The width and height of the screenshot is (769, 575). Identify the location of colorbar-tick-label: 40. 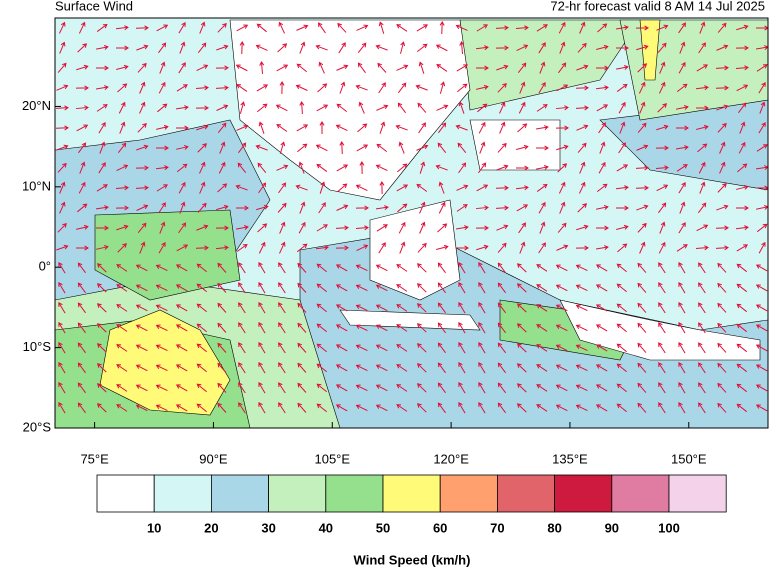
(326, 527).